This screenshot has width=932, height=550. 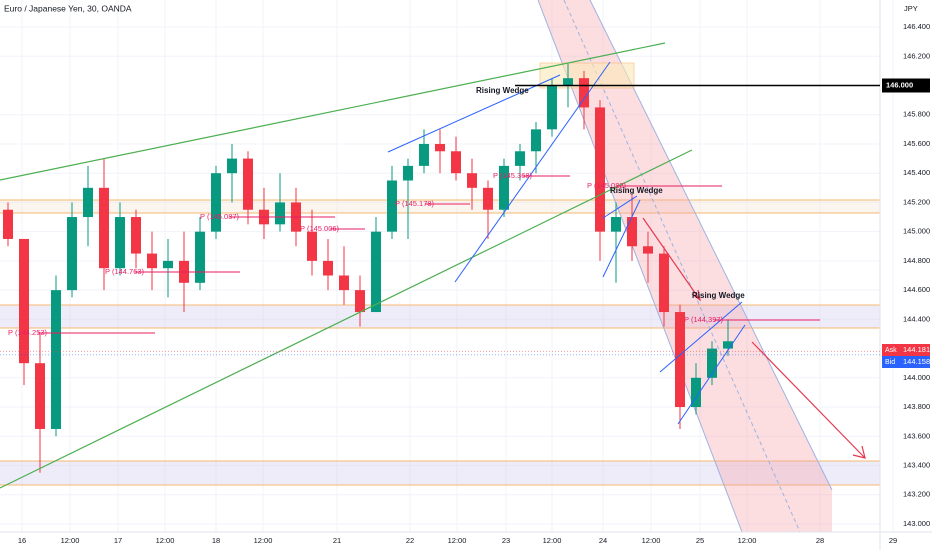 I want to click on pivot-label: P (145.082), so click(x=607, y=185).